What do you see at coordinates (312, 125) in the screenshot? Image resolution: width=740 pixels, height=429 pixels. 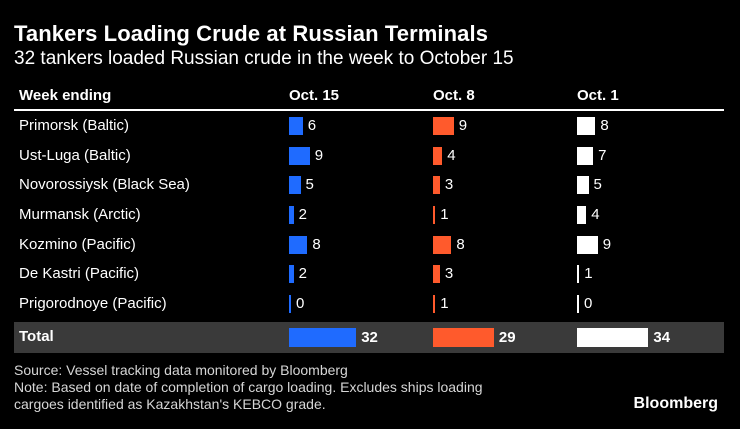 I see `bar-value: 6` at bounding box center [312, 125].